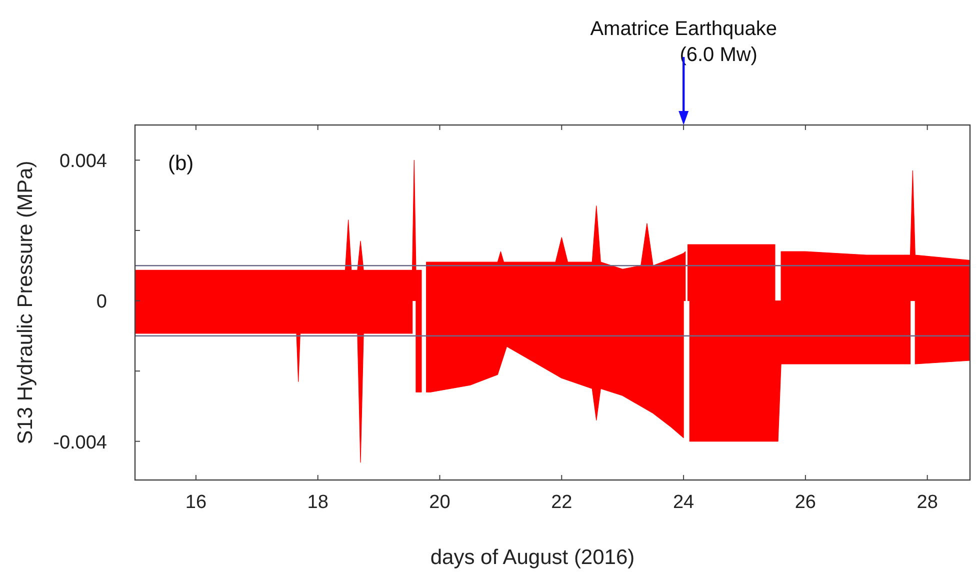  Describe the element at coordinates (196, 502) in the screenshot. I see `x-tick-label: 16` at that location.